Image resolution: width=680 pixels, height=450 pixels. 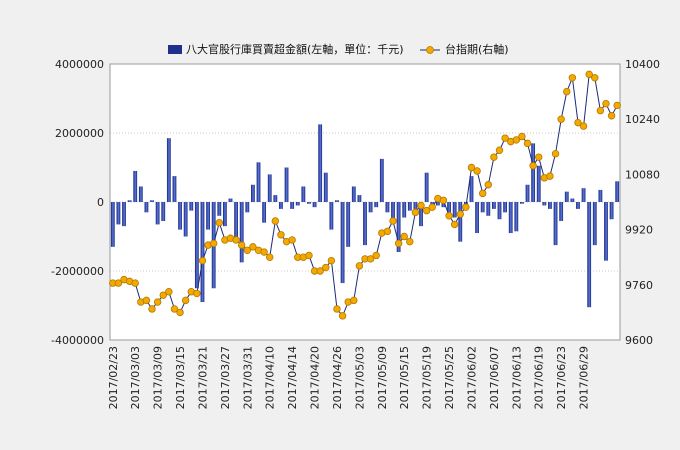 I want to click on y-right-tick-label: 10080, so click(x=642, y=174).